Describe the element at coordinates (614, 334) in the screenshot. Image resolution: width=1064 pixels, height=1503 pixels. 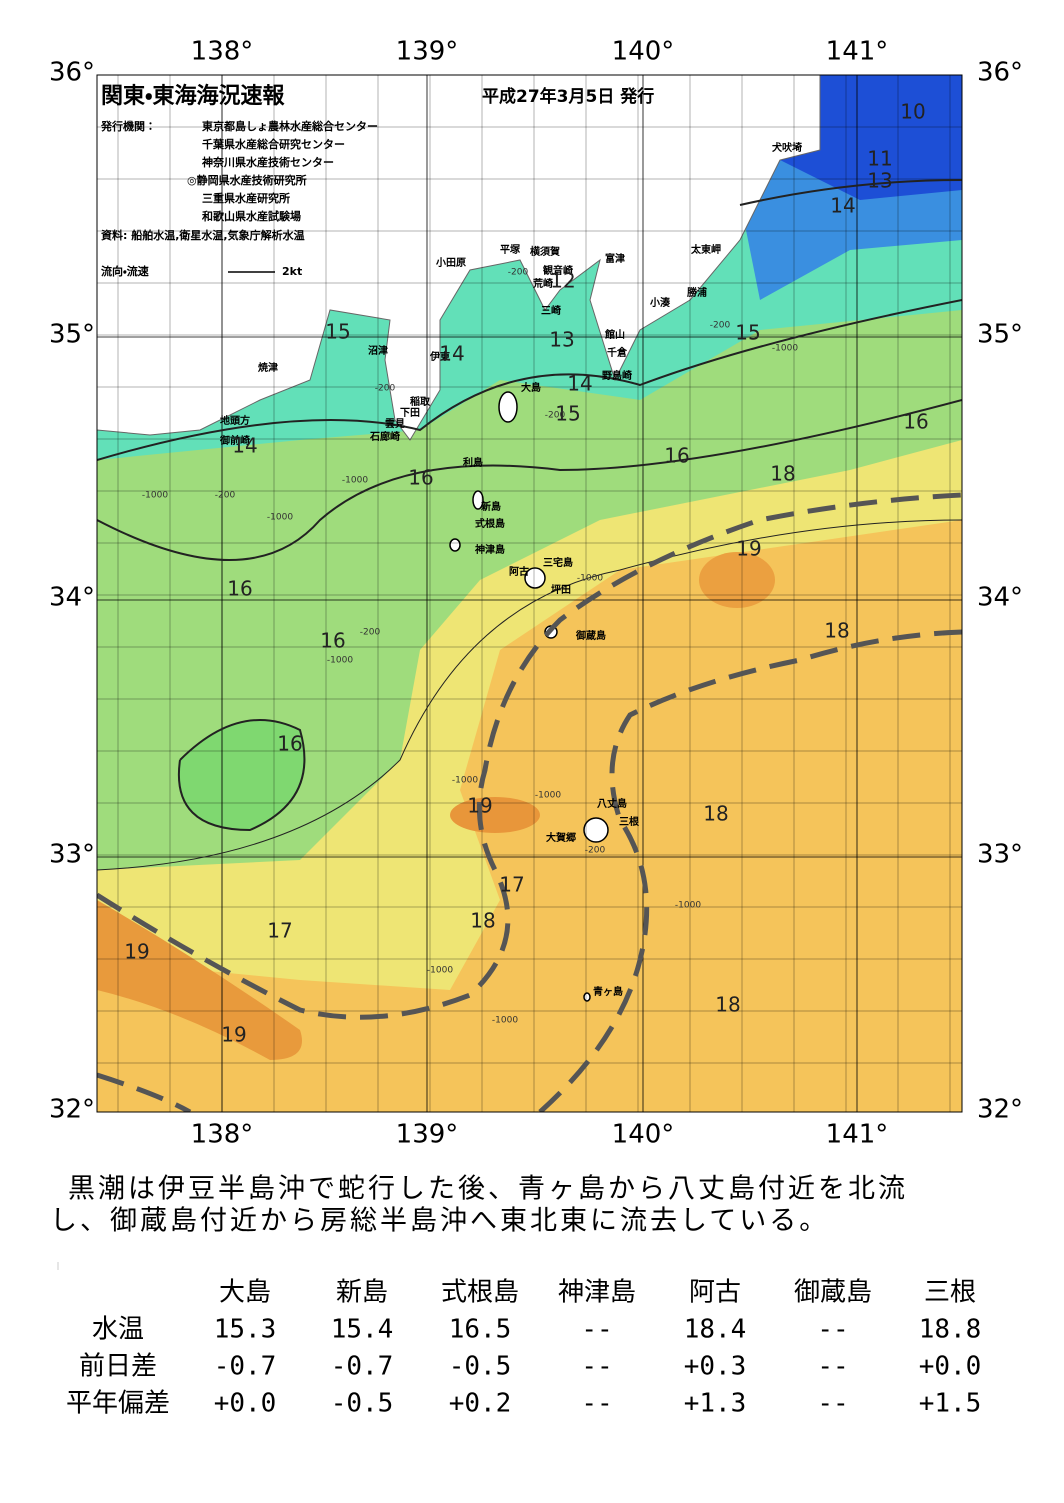
I see `place-name: 館山` at that location.